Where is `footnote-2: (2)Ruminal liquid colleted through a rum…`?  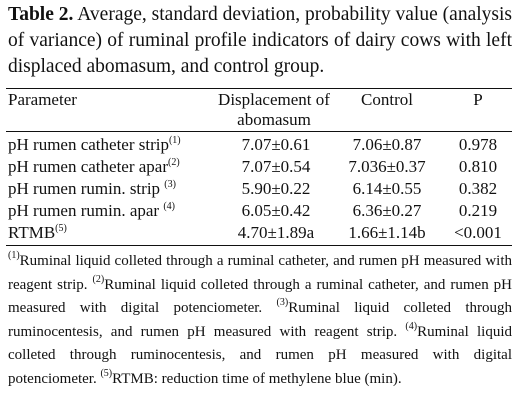
footnote-2: (2)Ruminal liquid colleted through a rum… is located at coordinates (260, 295).